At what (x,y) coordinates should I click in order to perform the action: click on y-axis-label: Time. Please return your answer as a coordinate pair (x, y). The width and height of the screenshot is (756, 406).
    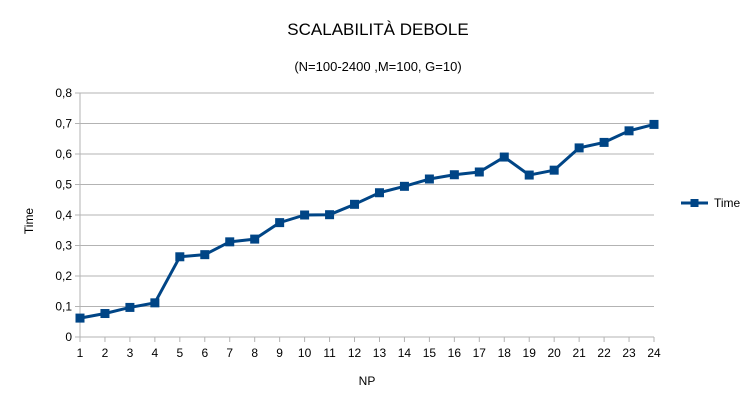
    Looking at the image, I should click on (29, 221).